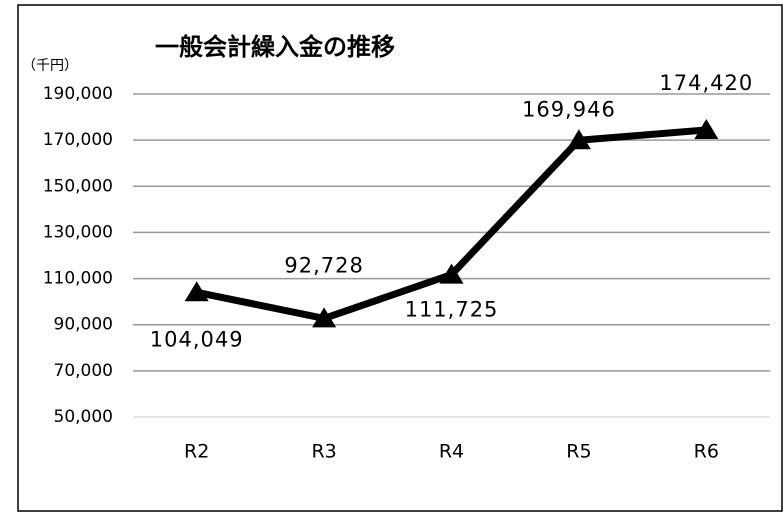  What do you see at coordinates (323, 265) in the screenshot?
I see `data-label: 92,728` at bounding box center [323, 265].